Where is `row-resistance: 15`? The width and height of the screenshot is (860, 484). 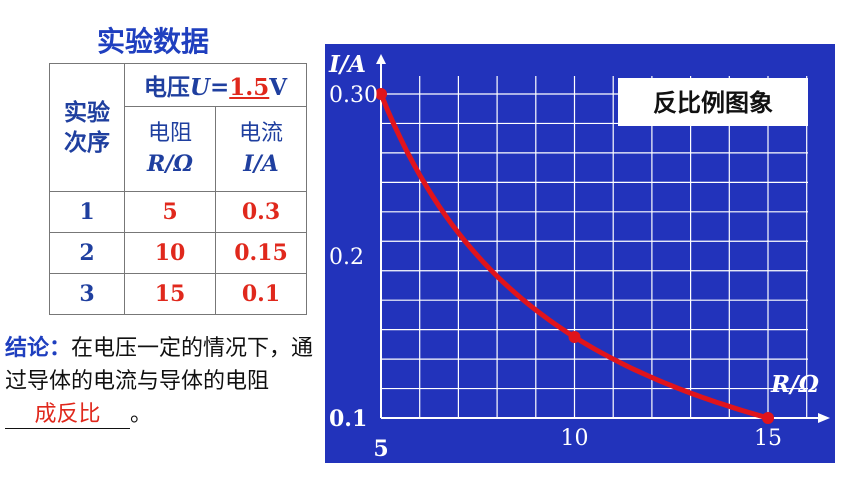 row-resistance: 15 is located at coordinates (170, 294).